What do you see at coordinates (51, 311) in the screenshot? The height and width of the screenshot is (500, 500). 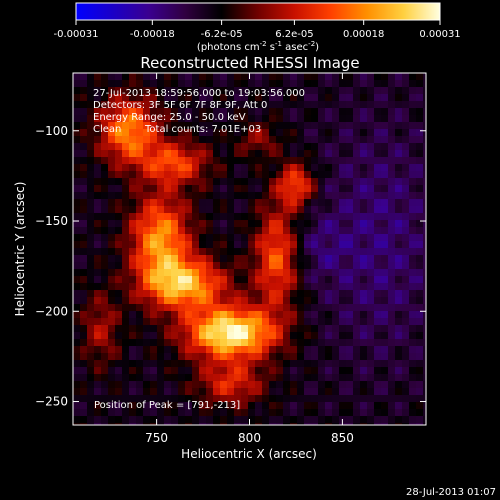 I see `y-tick-label: −200` at bounding box center [51, 311].